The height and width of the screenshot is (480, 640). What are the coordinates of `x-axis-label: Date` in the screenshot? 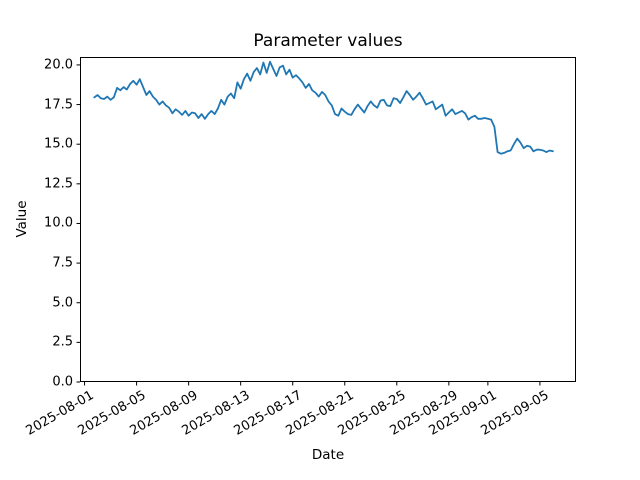 It's located at (328, 455).